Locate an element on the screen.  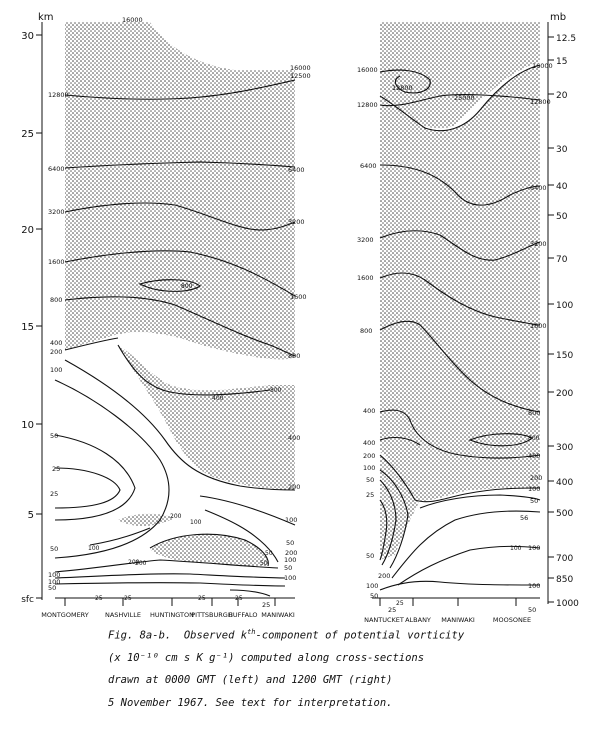
left-stipple-lower is located at coordinates (209, 550).